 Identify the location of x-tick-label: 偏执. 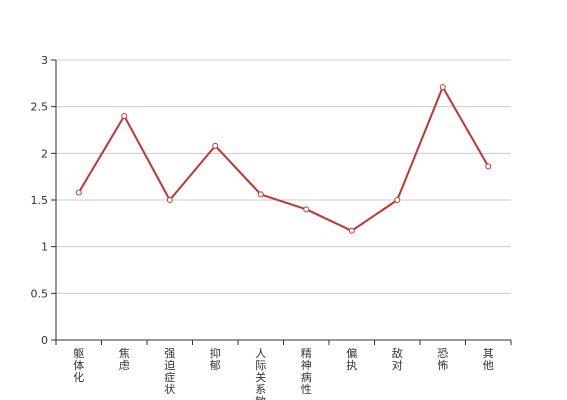
(351, 359).